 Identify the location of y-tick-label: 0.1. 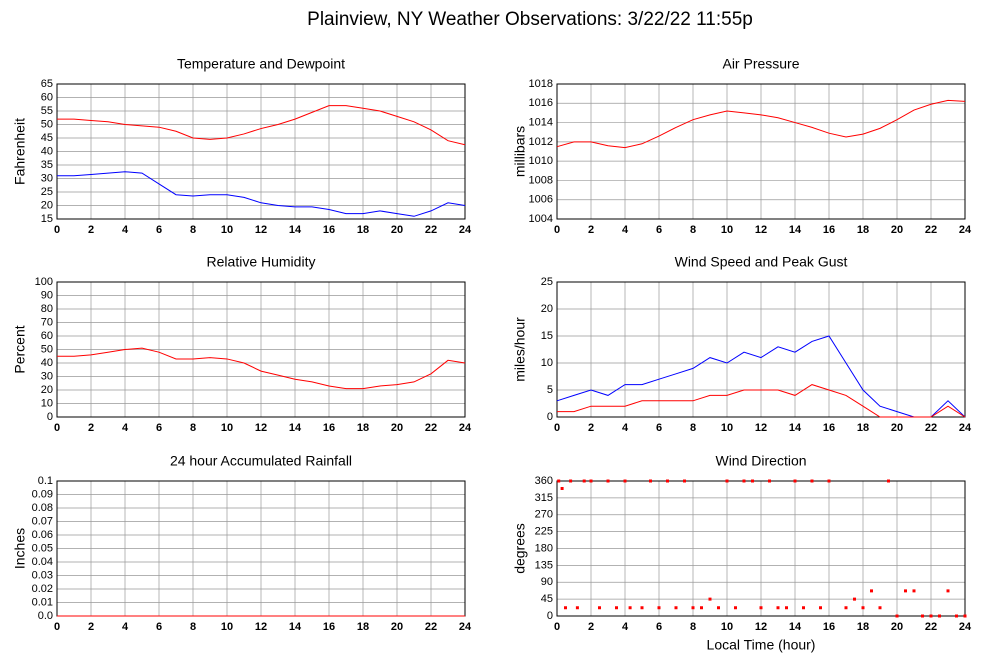
(45, 481).